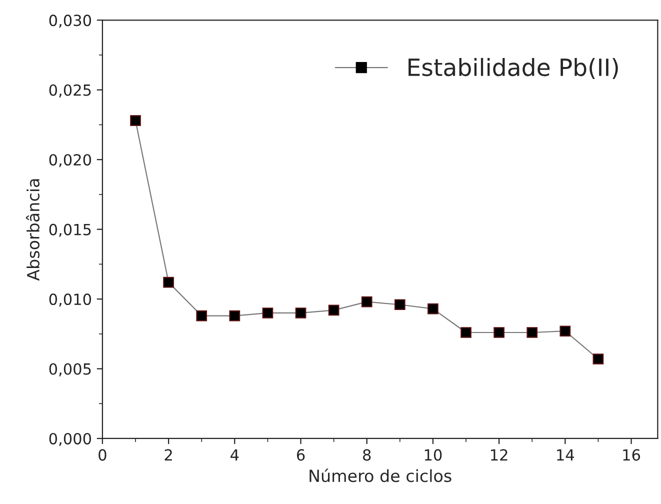  I want to click on x-tick-label: 6, so click(300, 455).